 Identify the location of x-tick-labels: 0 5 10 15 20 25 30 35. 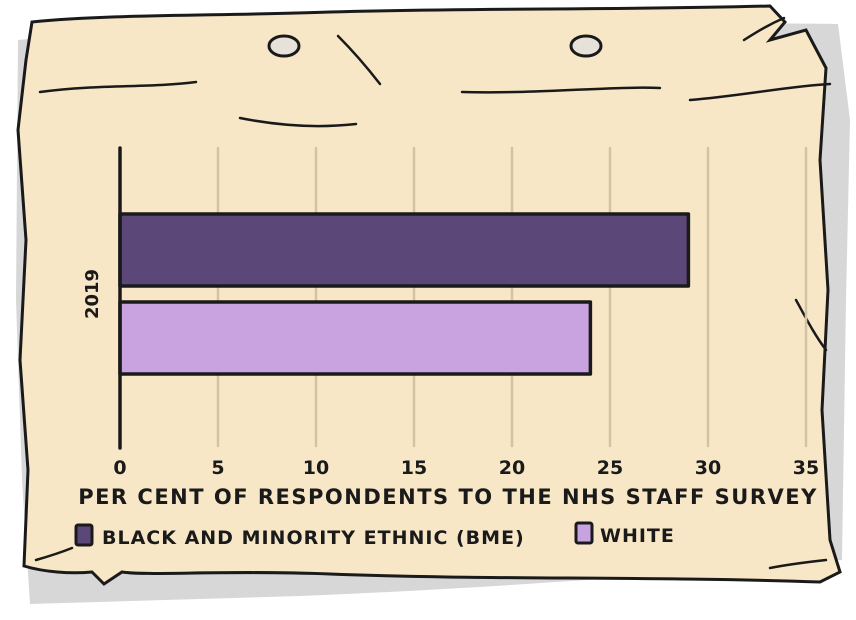
(466, 468).